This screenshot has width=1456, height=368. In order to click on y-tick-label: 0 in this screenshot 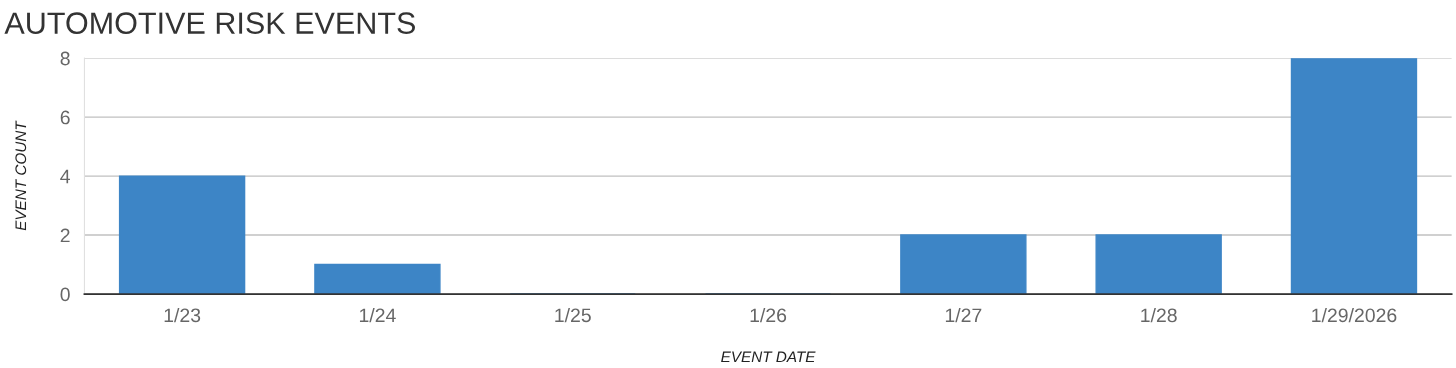, I will do `click(65, 294)`.